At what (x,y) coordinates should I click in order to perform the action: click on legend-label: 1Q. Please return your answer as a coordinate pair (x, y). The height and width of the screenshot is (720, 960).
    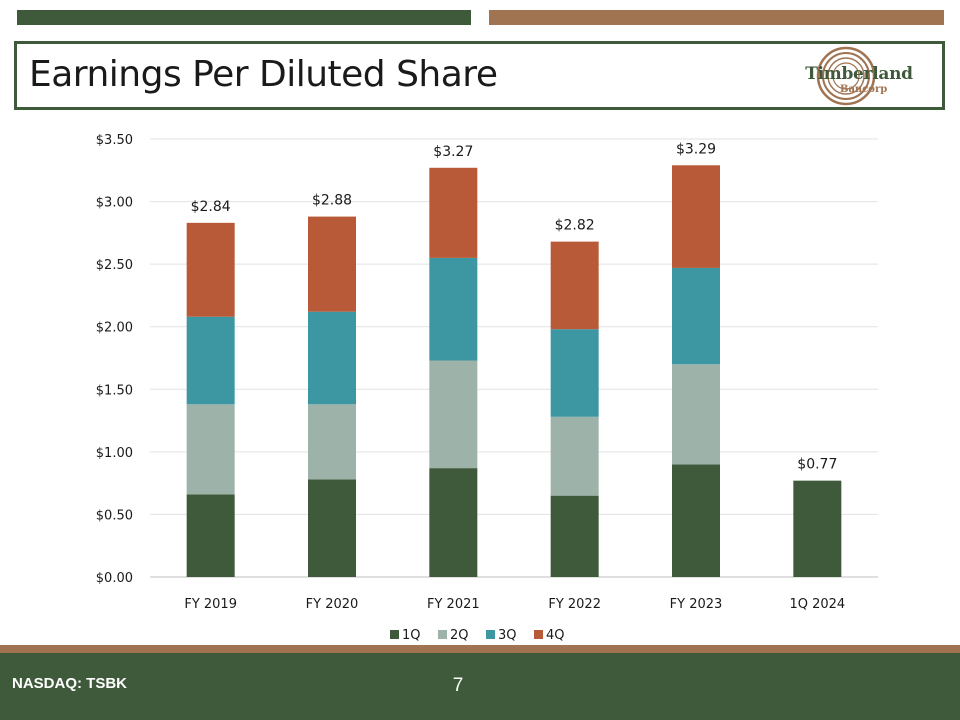
    Looking at the image, I should click on (411, 635).